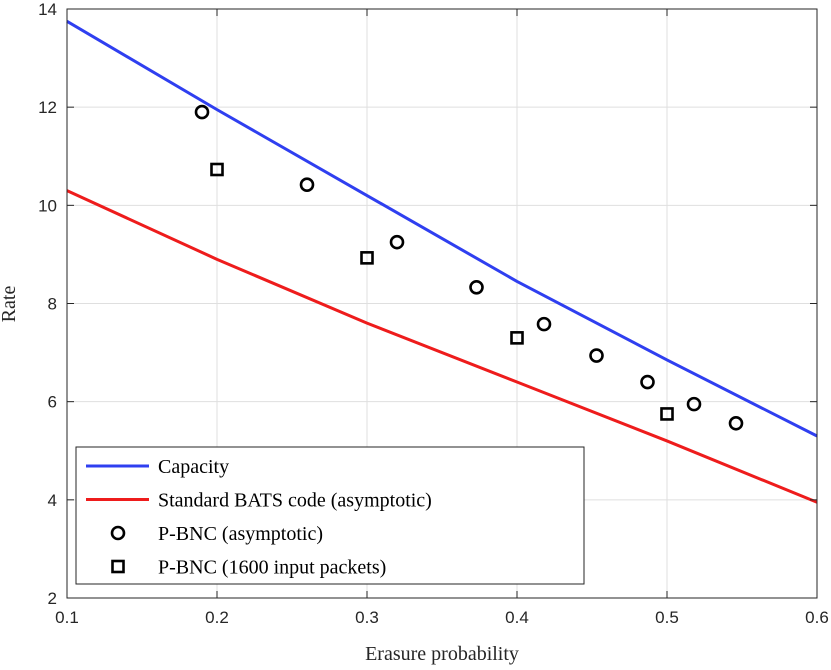  Describe the element at coordinates (10, 304) in the screenshot. I see `y-axis-label: Rate` at that location.